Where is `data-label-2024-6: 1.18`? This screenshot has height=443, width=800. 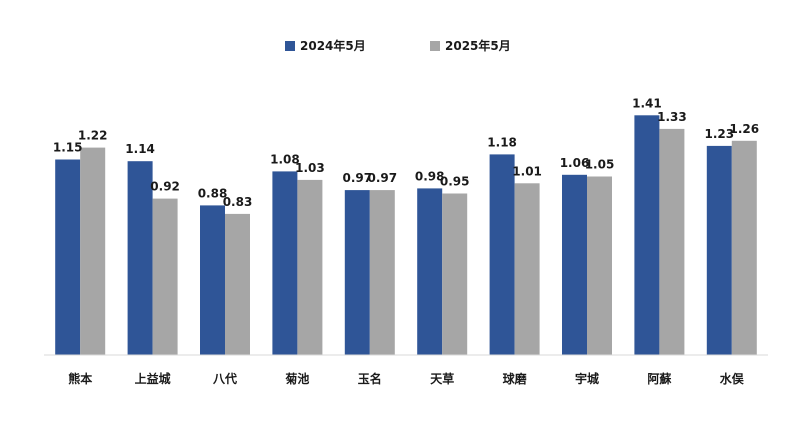
data-label-2024-6: 1.18 is located at coordinates (502, 142).